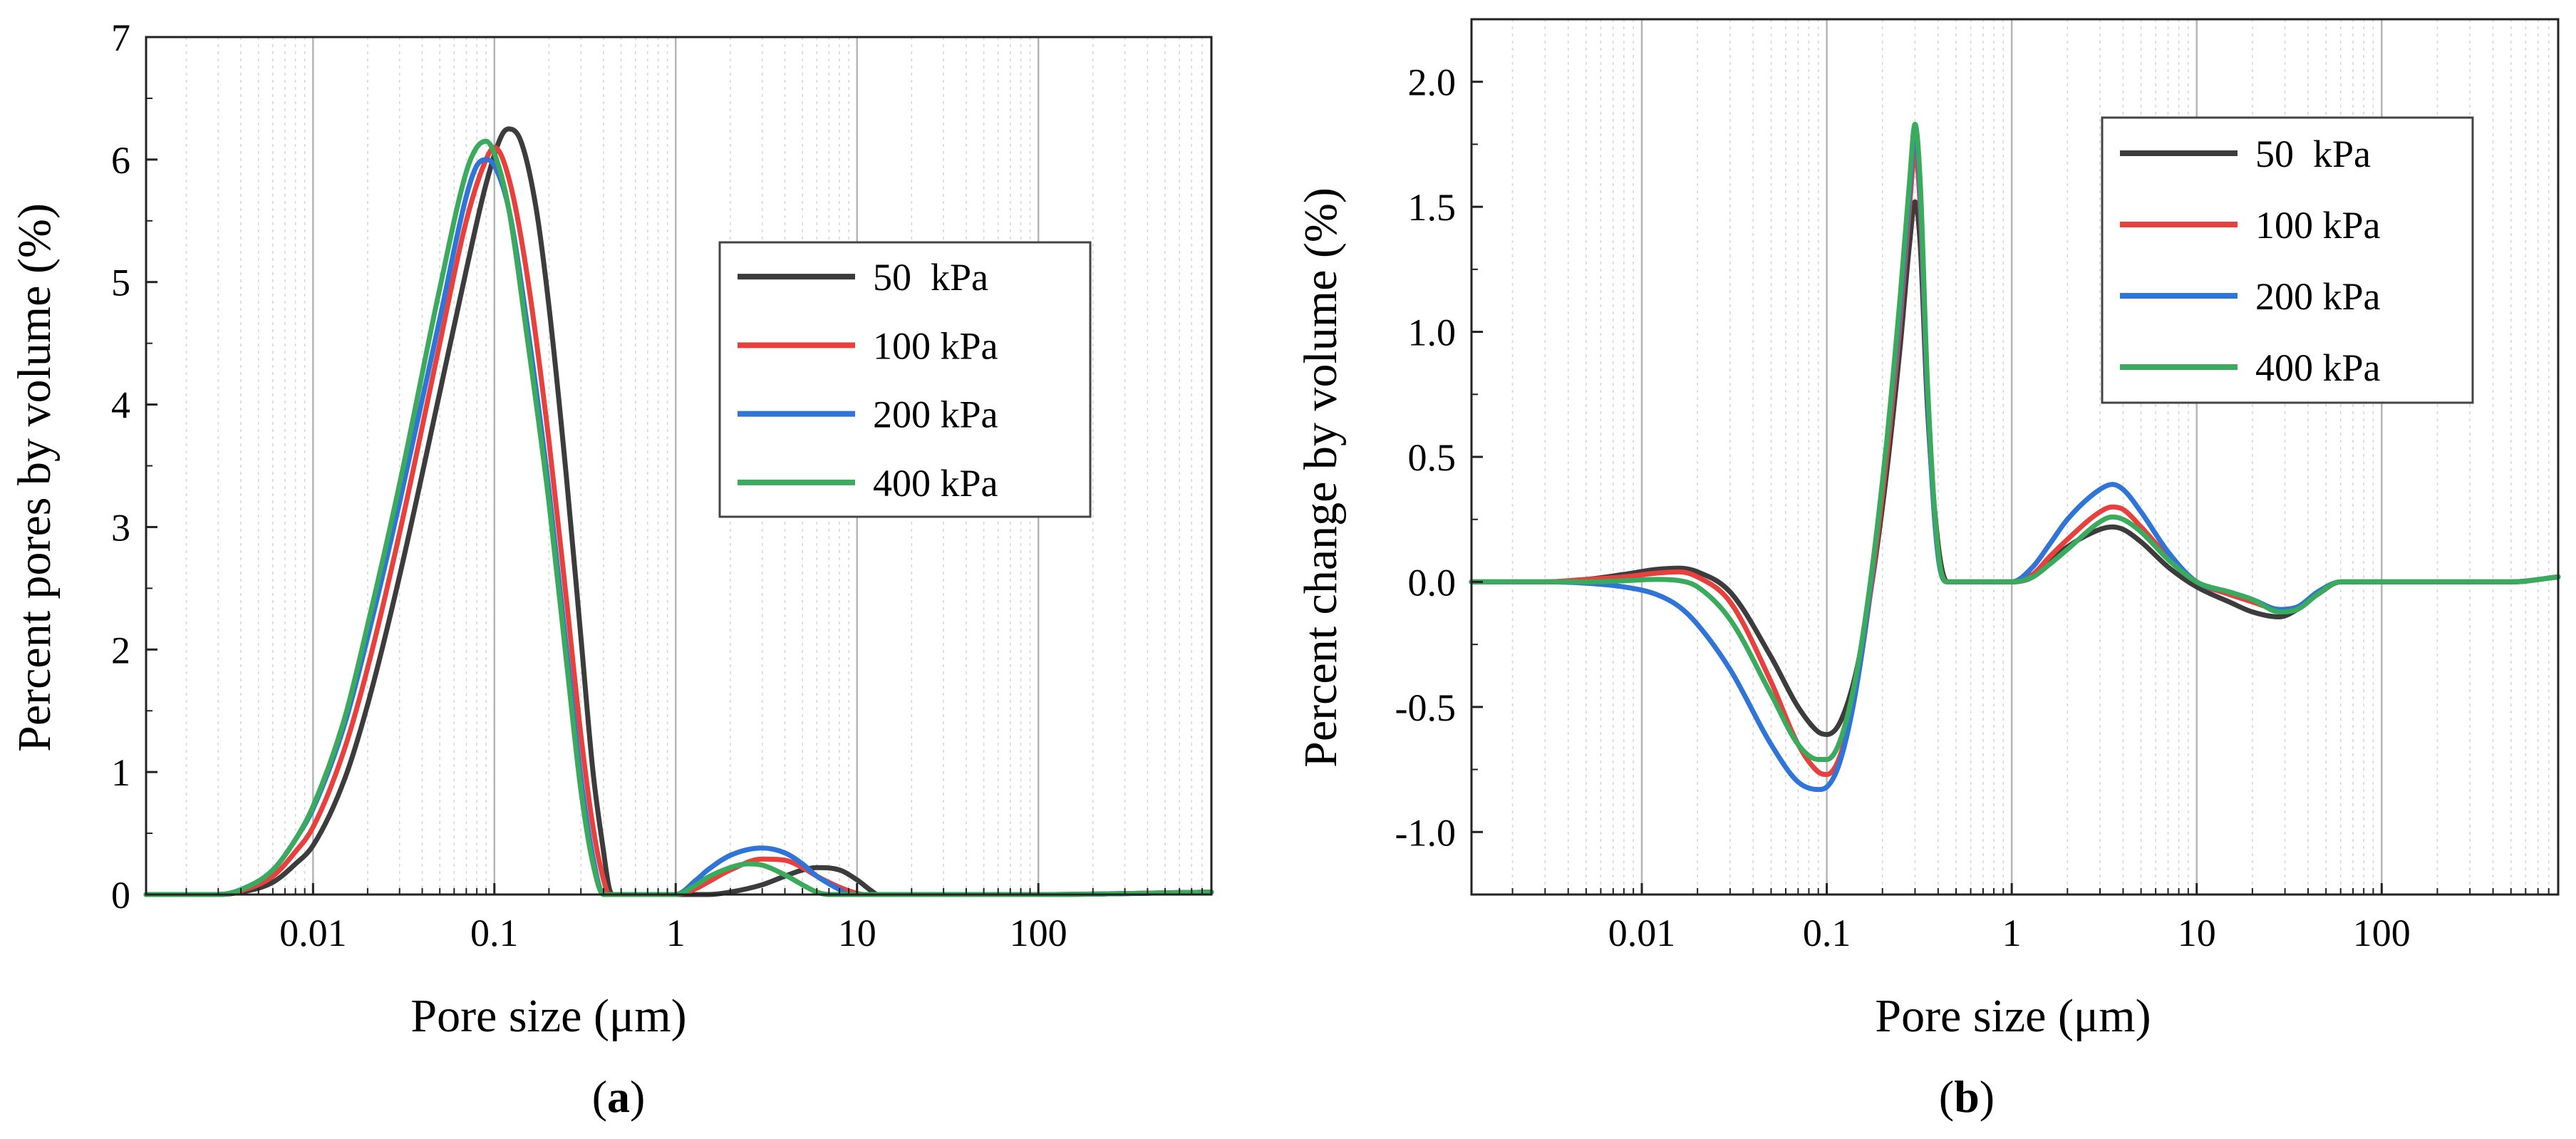 The image size is (2576, 1139). Describe the element at coordinates (120, 650) in the screenshot. I see `y-tick-label: 2` at that location.